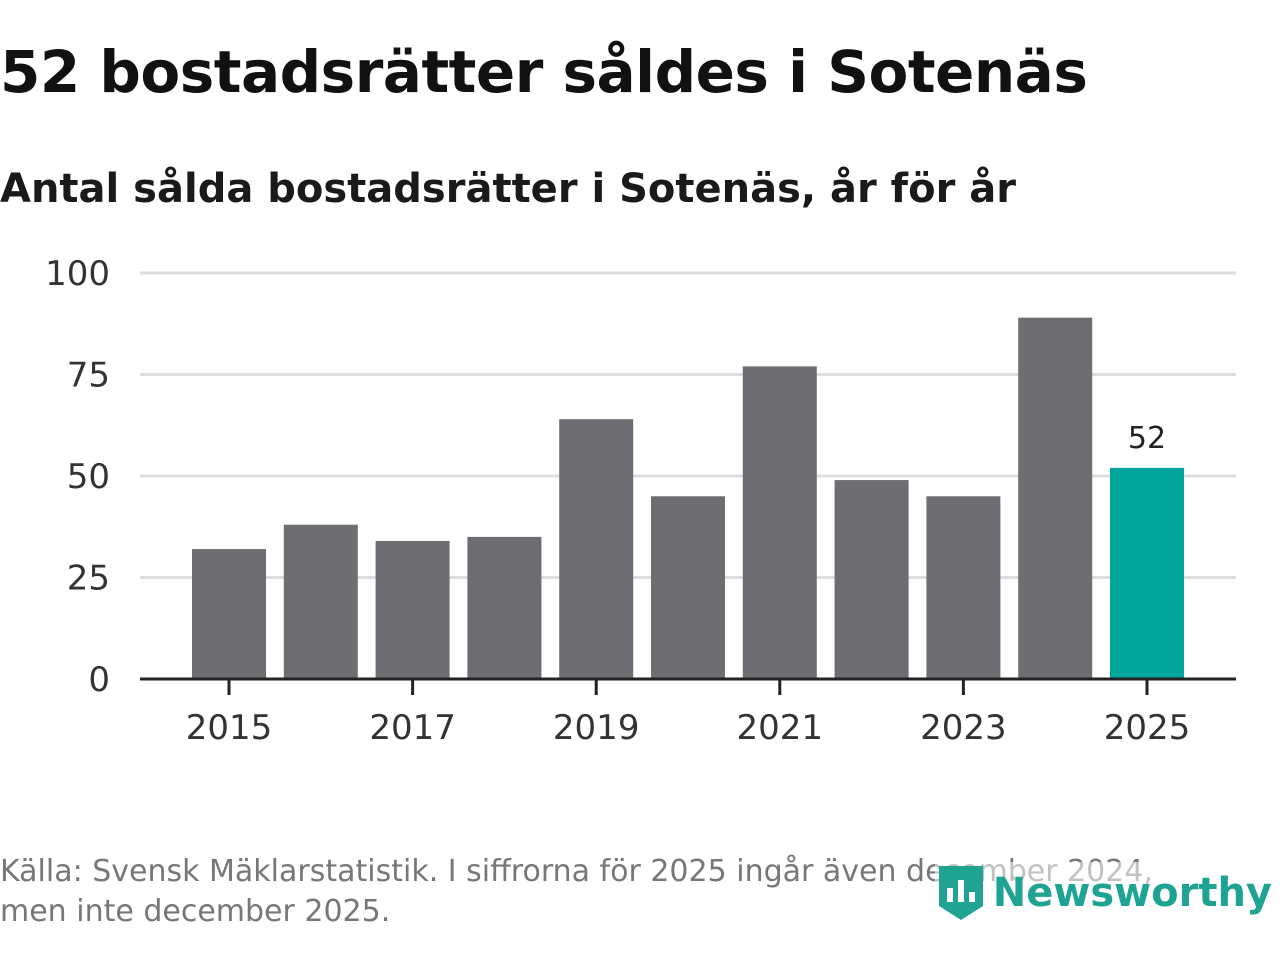 The image size is (1280, 960). What do you see at coordinates (1132, 893) in the screenshot?
I see `logo-text: Newsworthy` at bounding box center [1132, 893].